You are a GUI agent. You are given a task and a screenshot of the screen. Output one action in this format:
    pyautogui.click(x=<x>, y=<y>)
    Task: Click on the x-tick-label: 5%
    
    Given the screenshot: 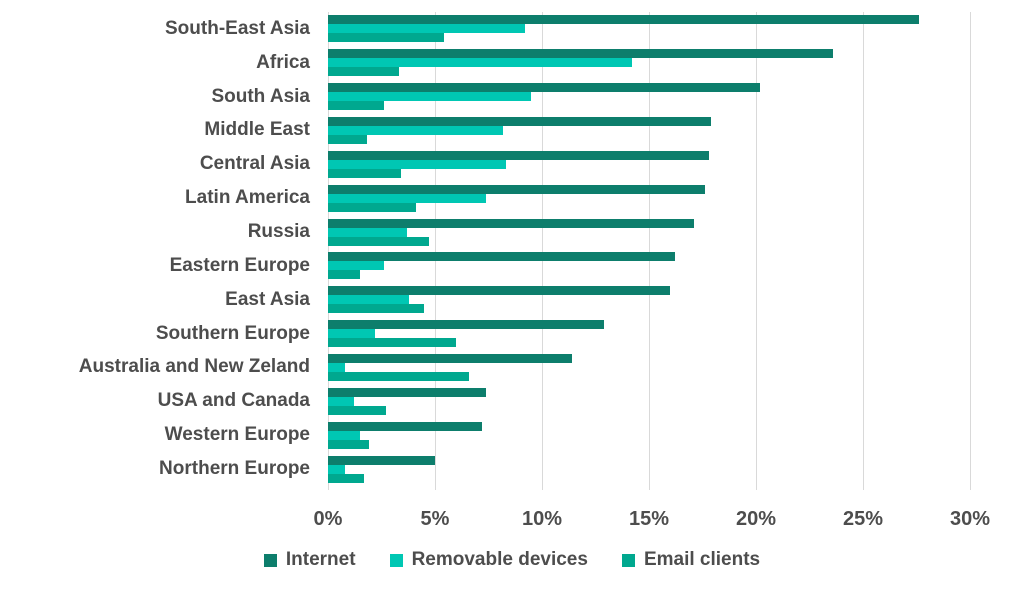 What is the action you would take?
    pyautogui.click(x=435, y=519)
    